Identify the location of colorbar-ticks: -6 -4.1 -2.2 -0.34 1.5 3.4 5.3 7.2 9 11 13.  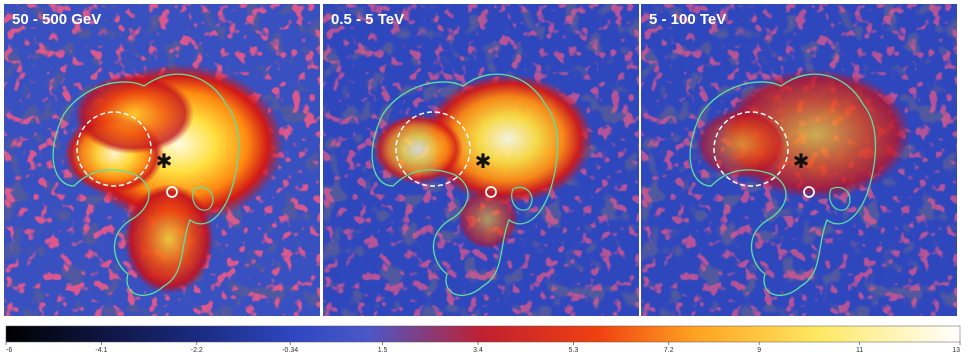
(483, 348).